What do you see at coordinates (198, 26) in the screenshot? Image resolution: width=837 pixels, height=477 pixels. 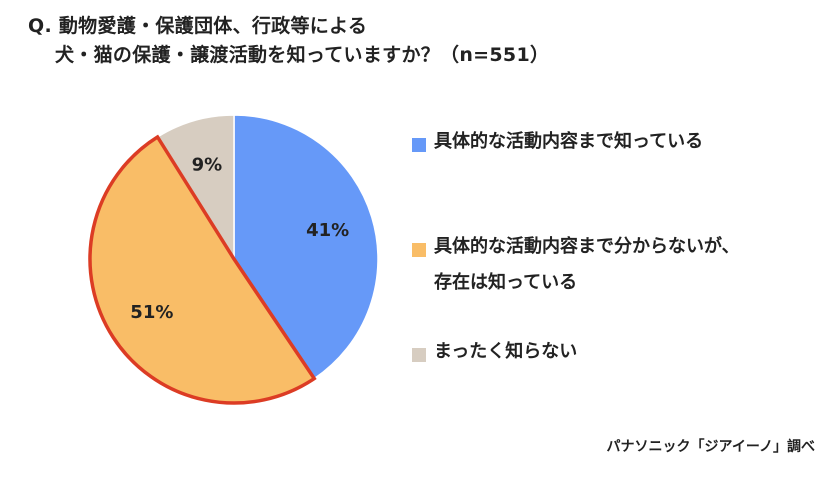 I see `title-line-1: Q. 動物愛護・保護団体、行政等による` at bounding box center [198, 26].